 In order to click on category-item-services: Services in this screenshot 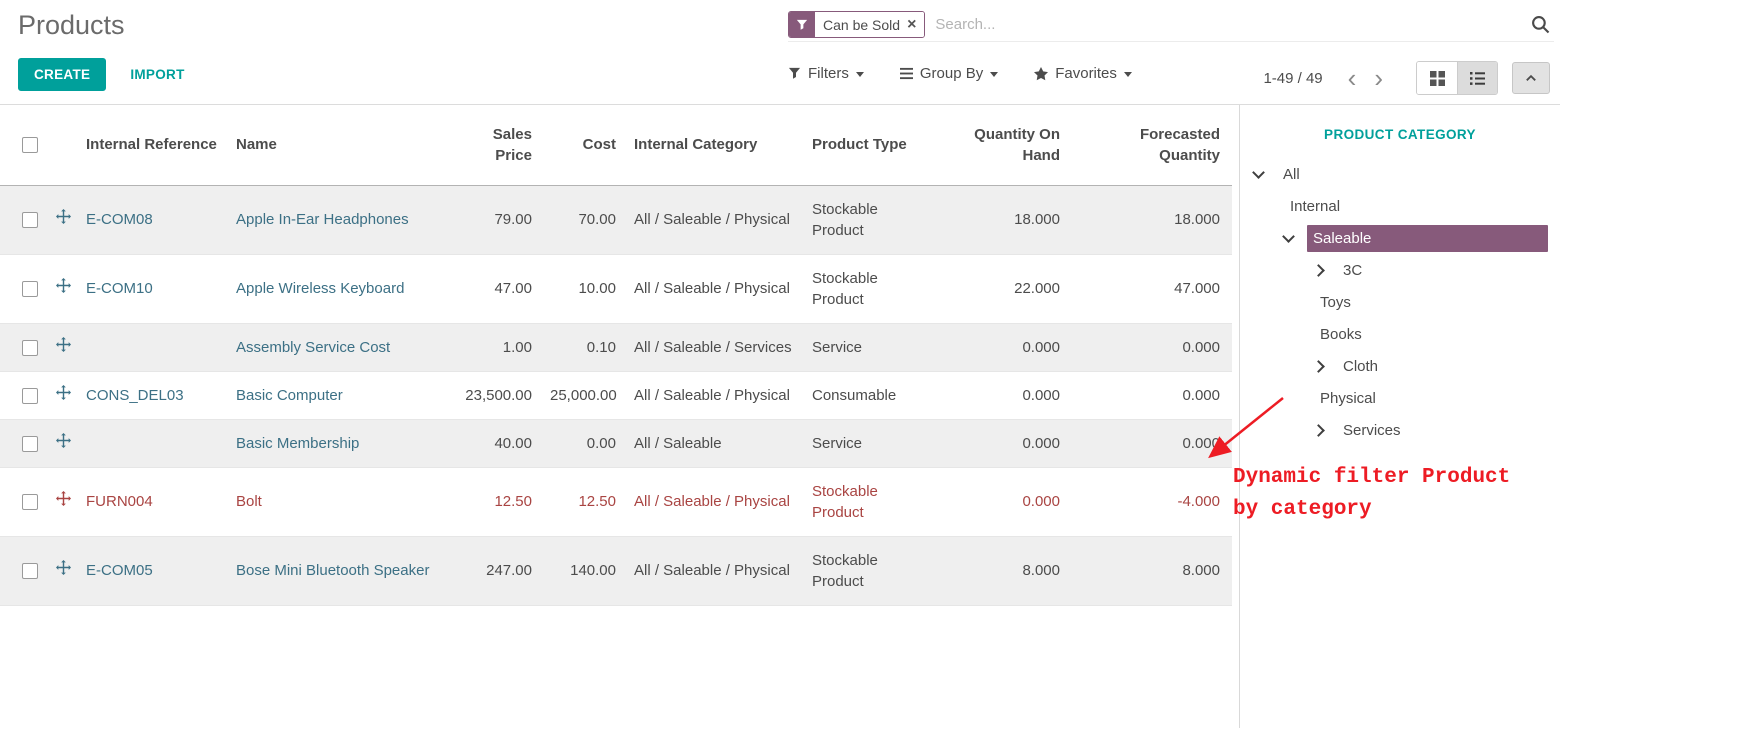, I will do `click(1400, 430)`.